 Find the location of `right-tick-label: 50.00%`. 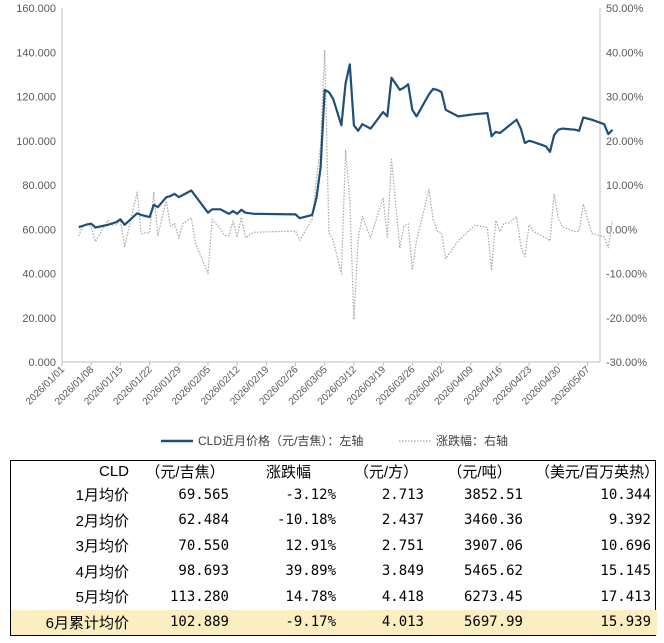

right-tick-label: 50.00% is located at coordinates (625, 9).